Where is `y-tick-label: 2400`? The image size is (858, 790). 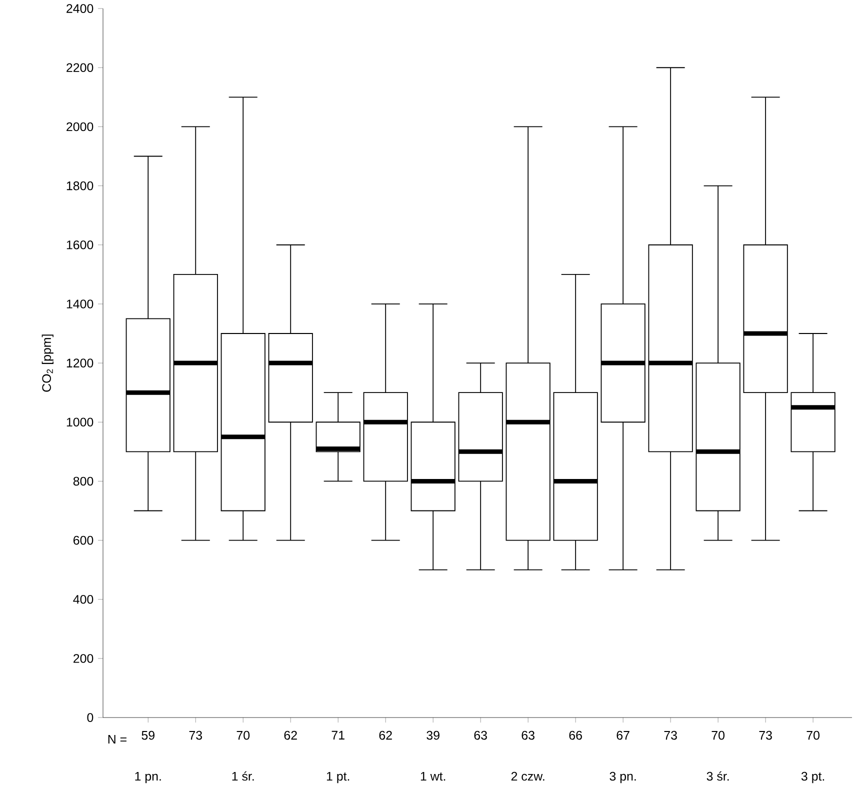 y-tick-label: 2400 is located at coordinates (80, 9).